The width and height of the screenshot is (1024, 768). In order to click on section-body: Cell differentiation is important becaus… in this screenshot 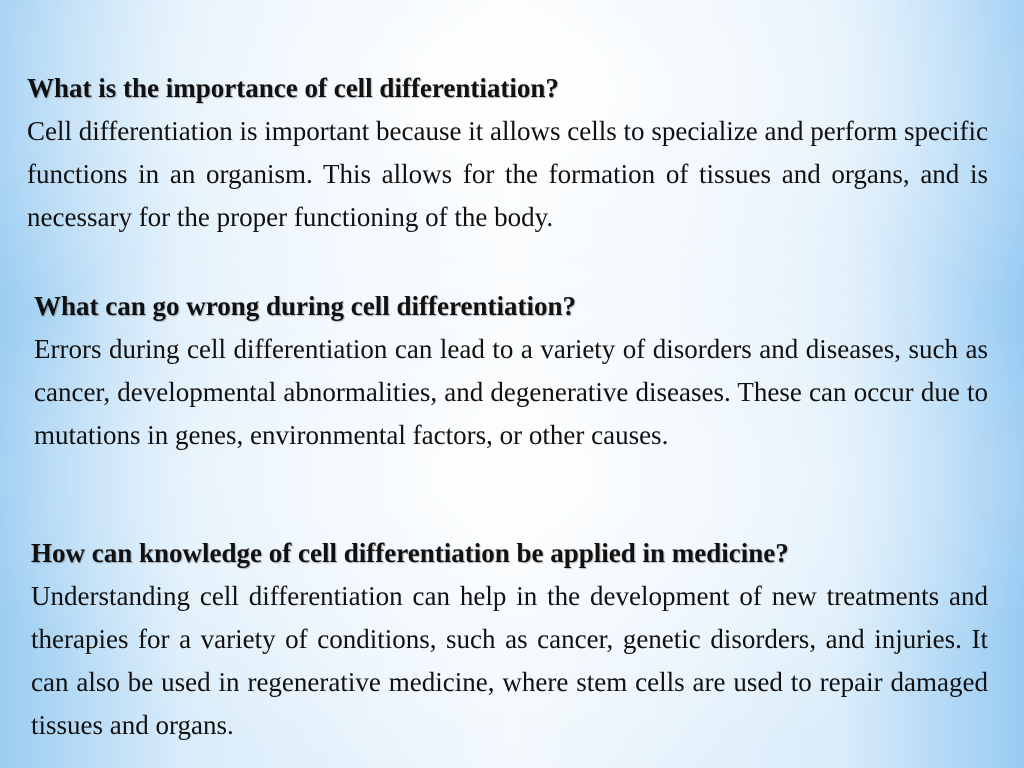, I will do `click(507, 174)`.